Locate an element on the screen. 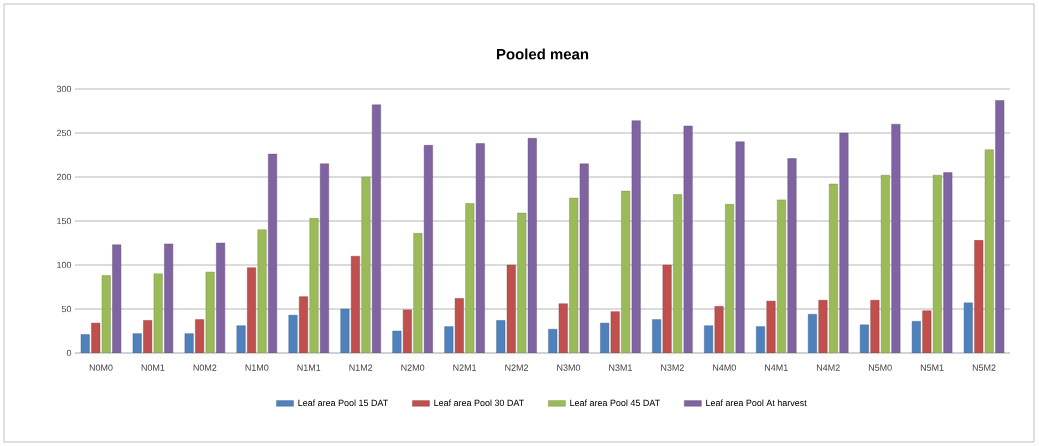  y-tick-label: 150 is located at coordinates (64, 221).